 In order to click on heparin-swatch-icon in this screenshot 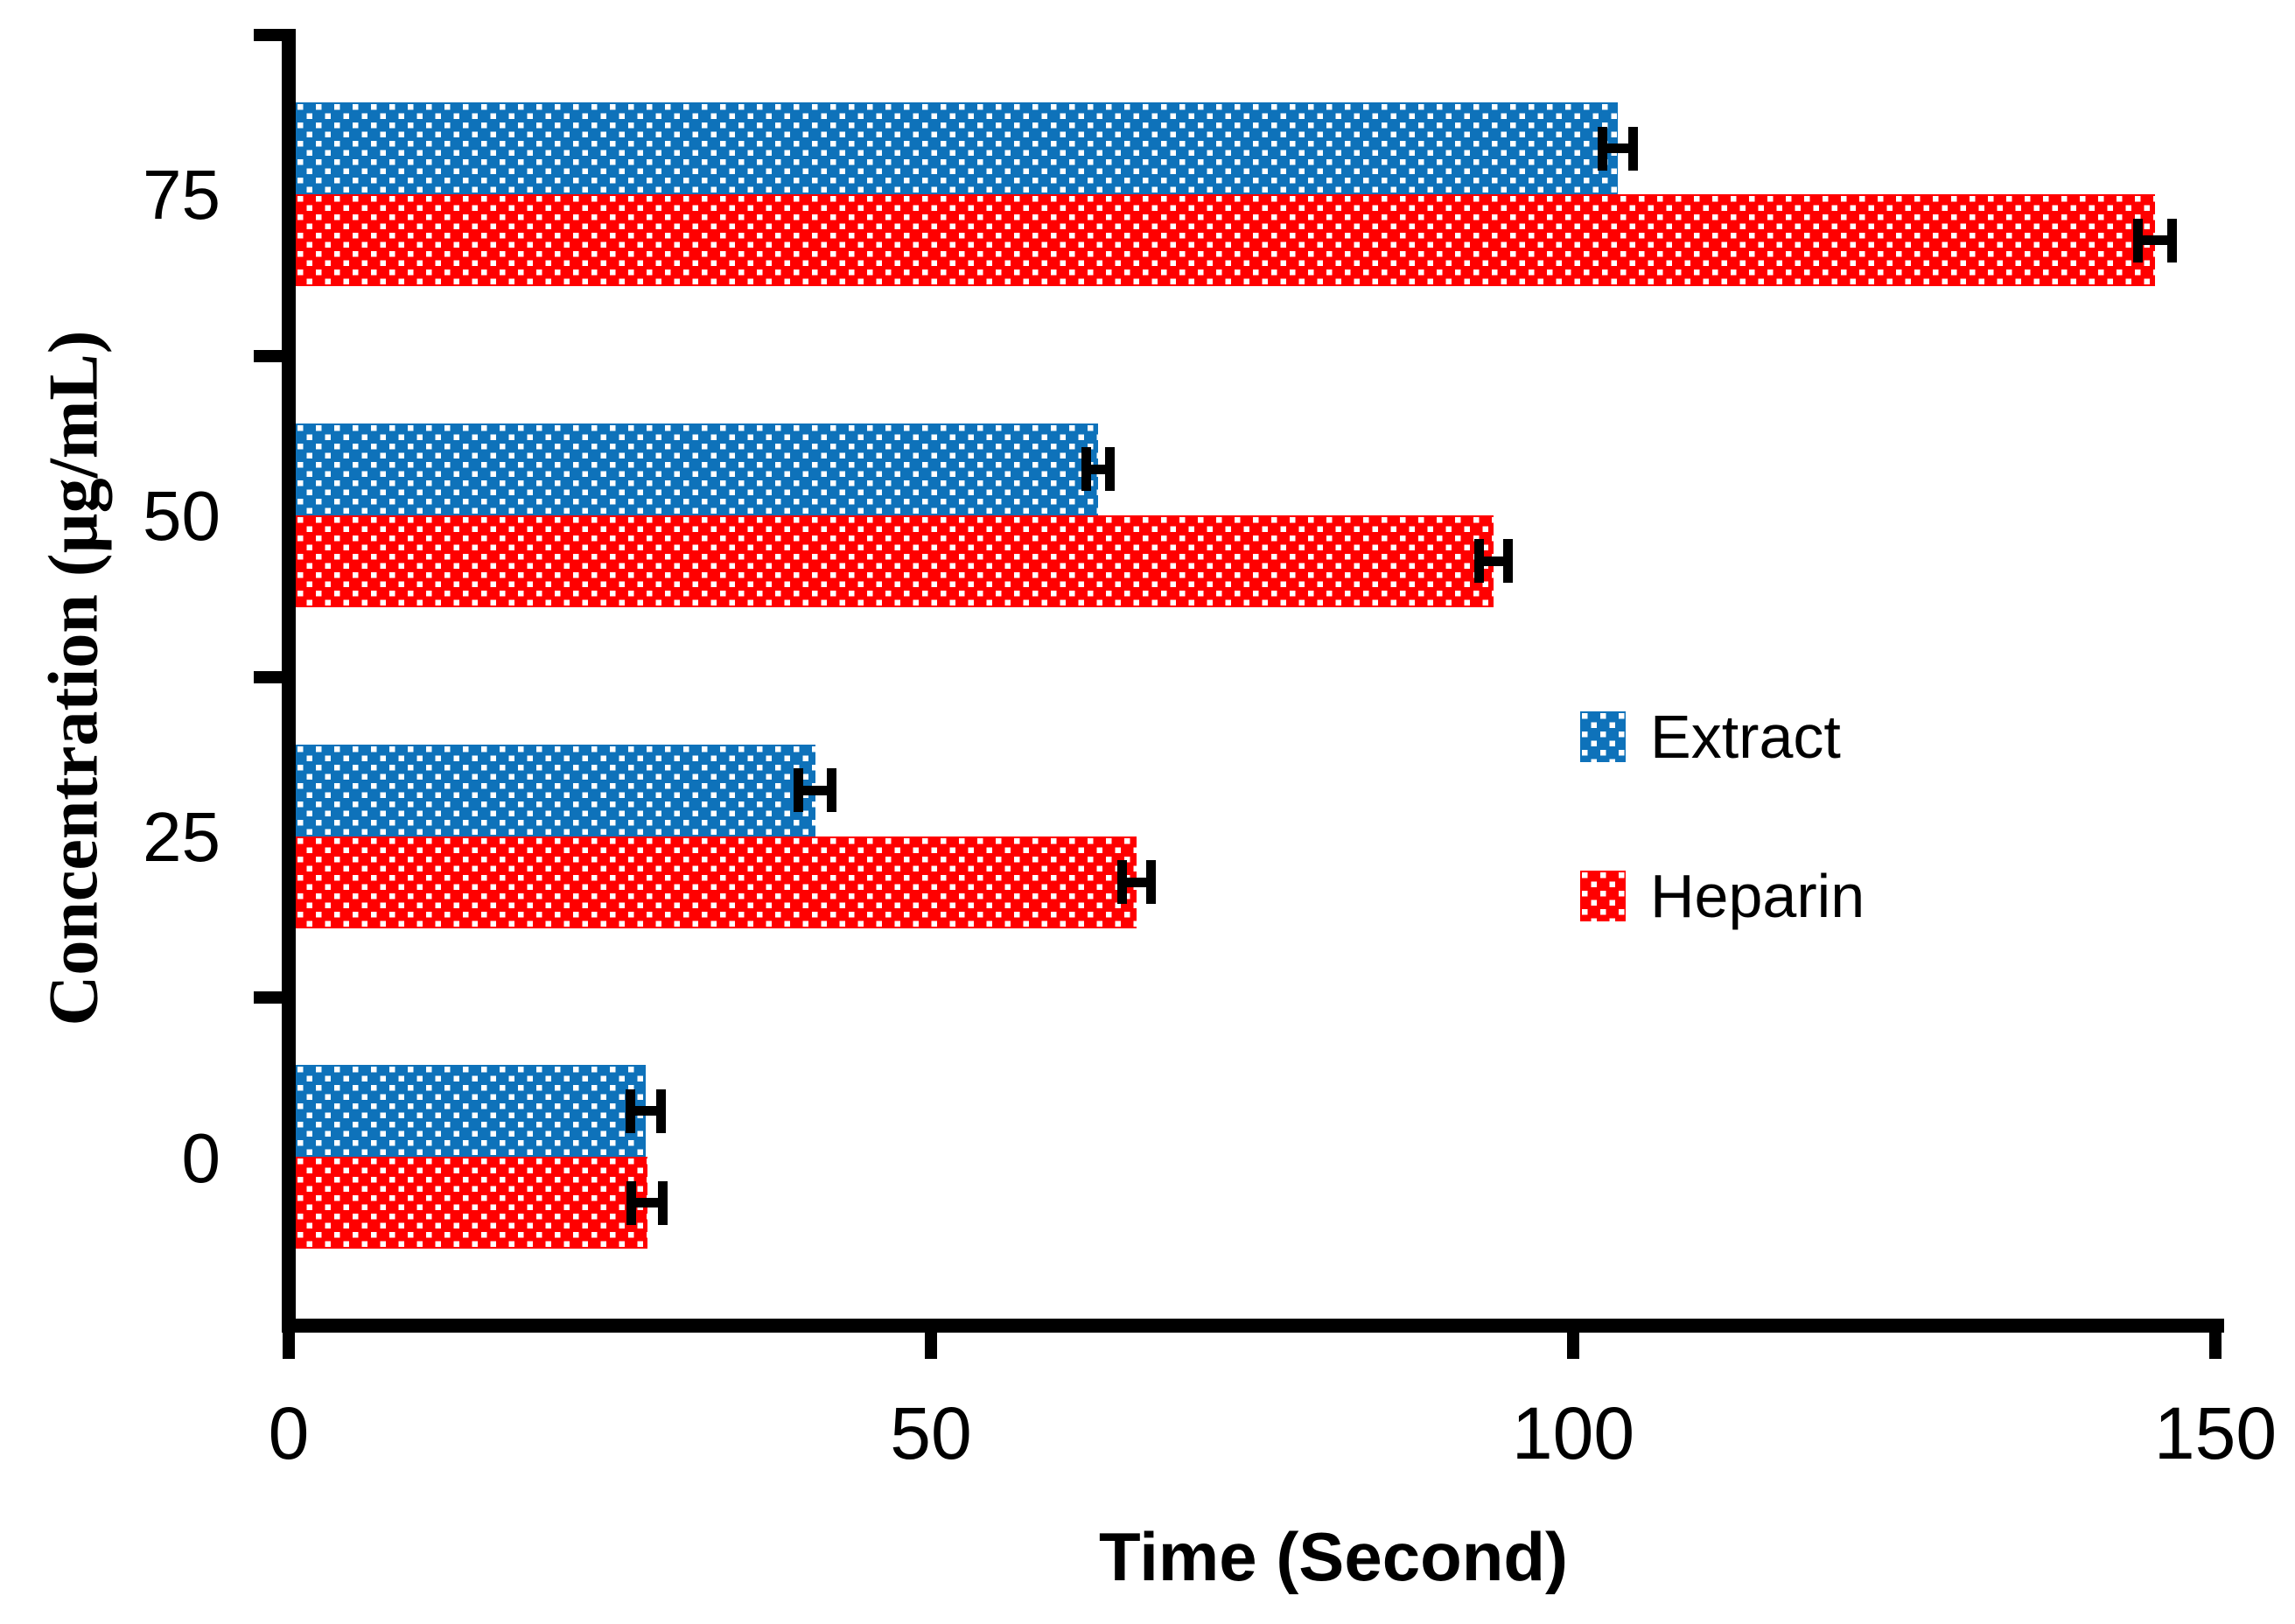, I will do `click(1603, 896)`.